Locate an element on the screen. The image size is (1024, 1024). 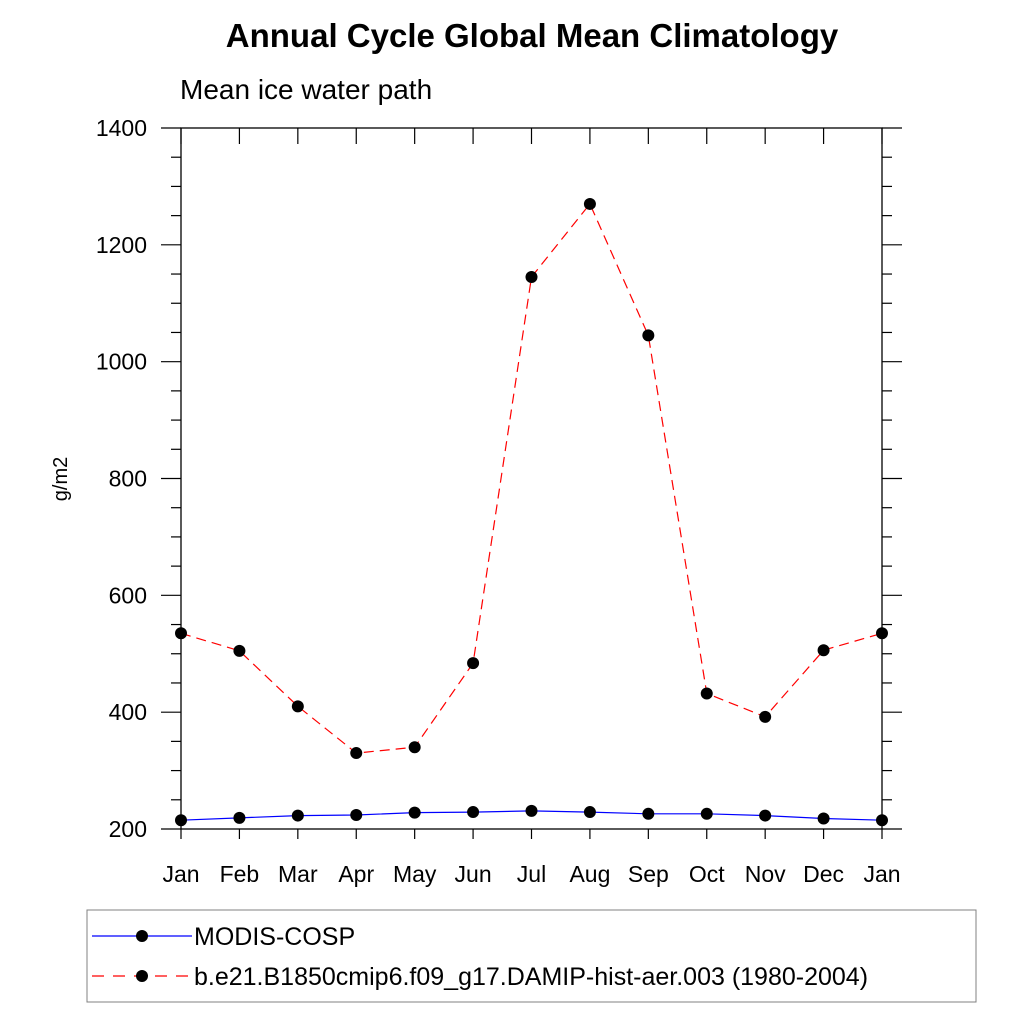
legend-box is located at coordinates (531, 956).